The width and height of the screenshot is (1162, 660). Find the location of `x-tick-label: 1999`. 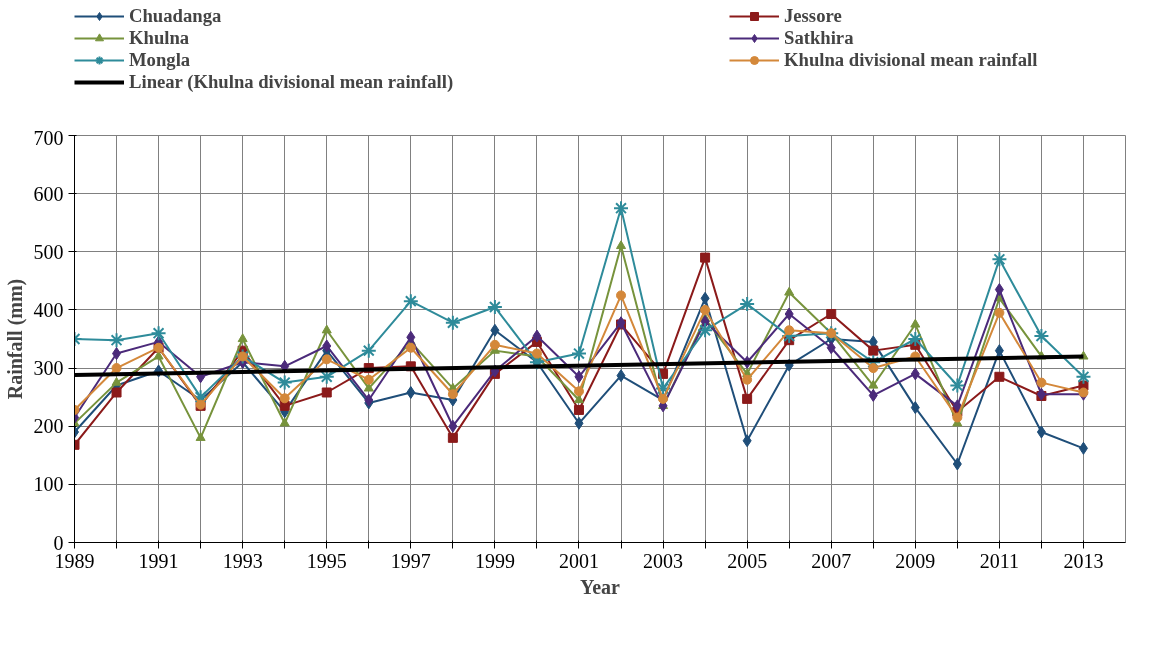

x-tick-label: 1999 is located at coordinates (494, 560).